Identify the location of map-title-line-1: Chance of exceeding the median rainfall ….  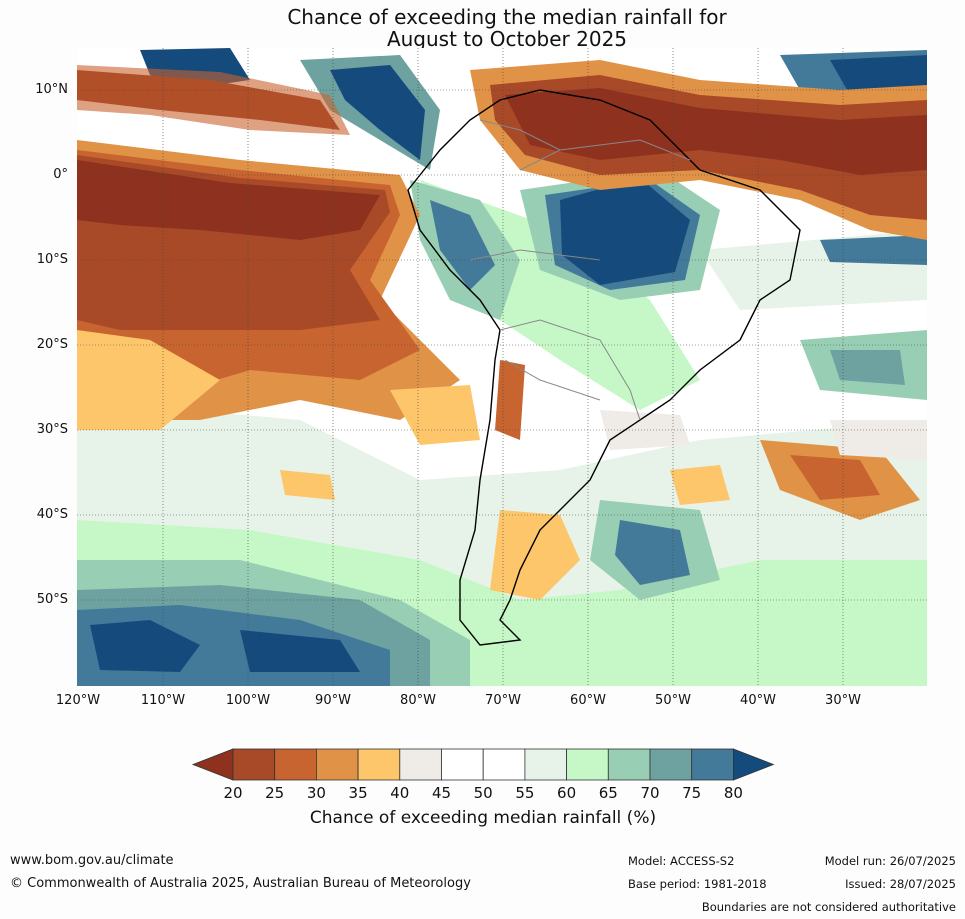
(507, 17).